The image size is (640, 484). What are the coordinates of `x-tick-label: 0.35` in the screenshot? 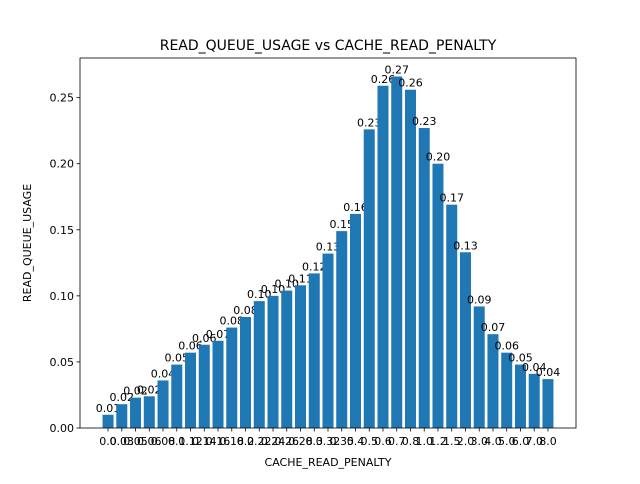 It's located at (341, 441).